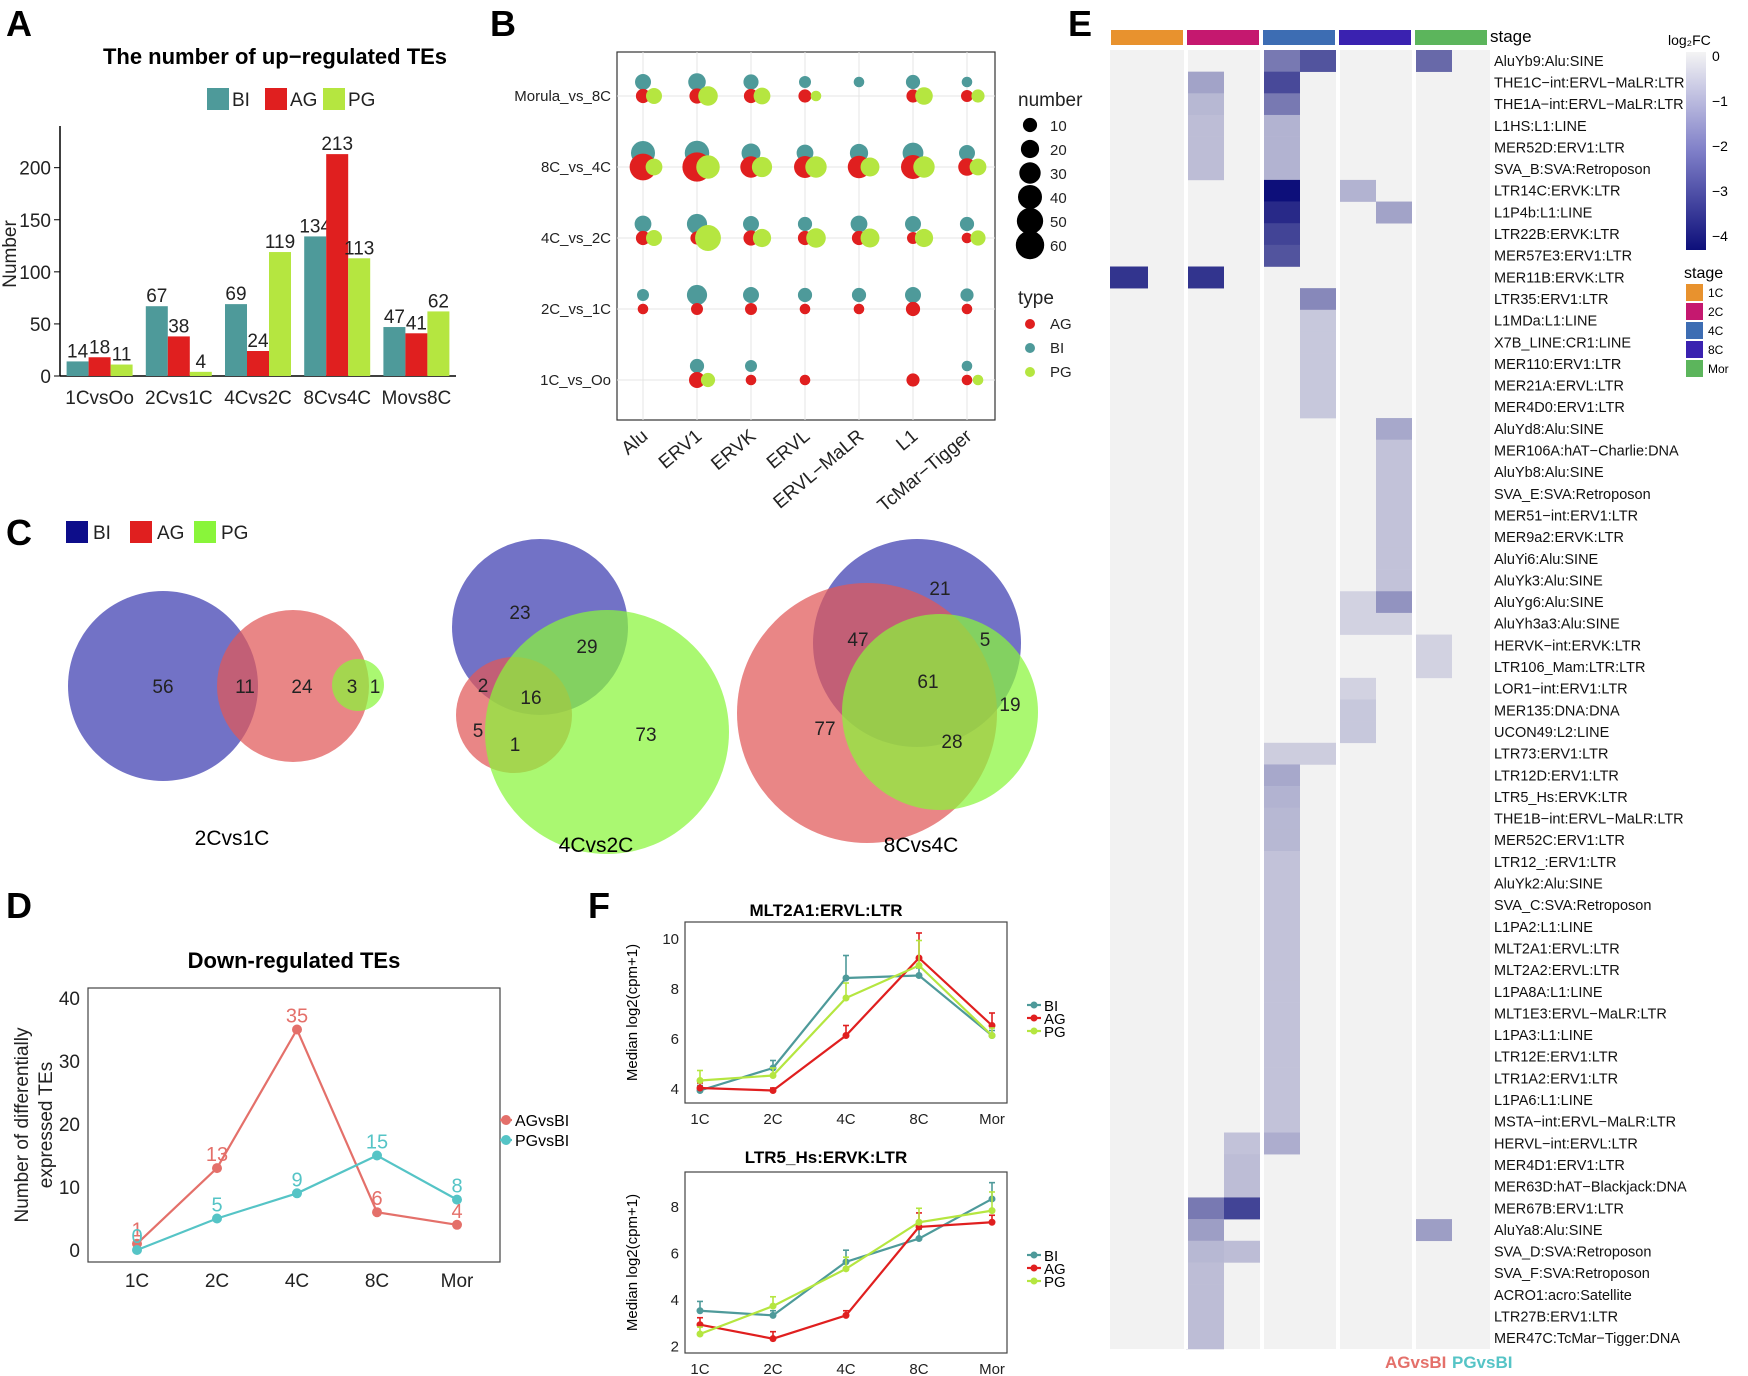 Image resolution: width=1748 pixels, height=1376 pixels. Describe the element at coordinates (1058, 246) in the screenshot. I see `panel-b-size-legend-label: 60` at that location.